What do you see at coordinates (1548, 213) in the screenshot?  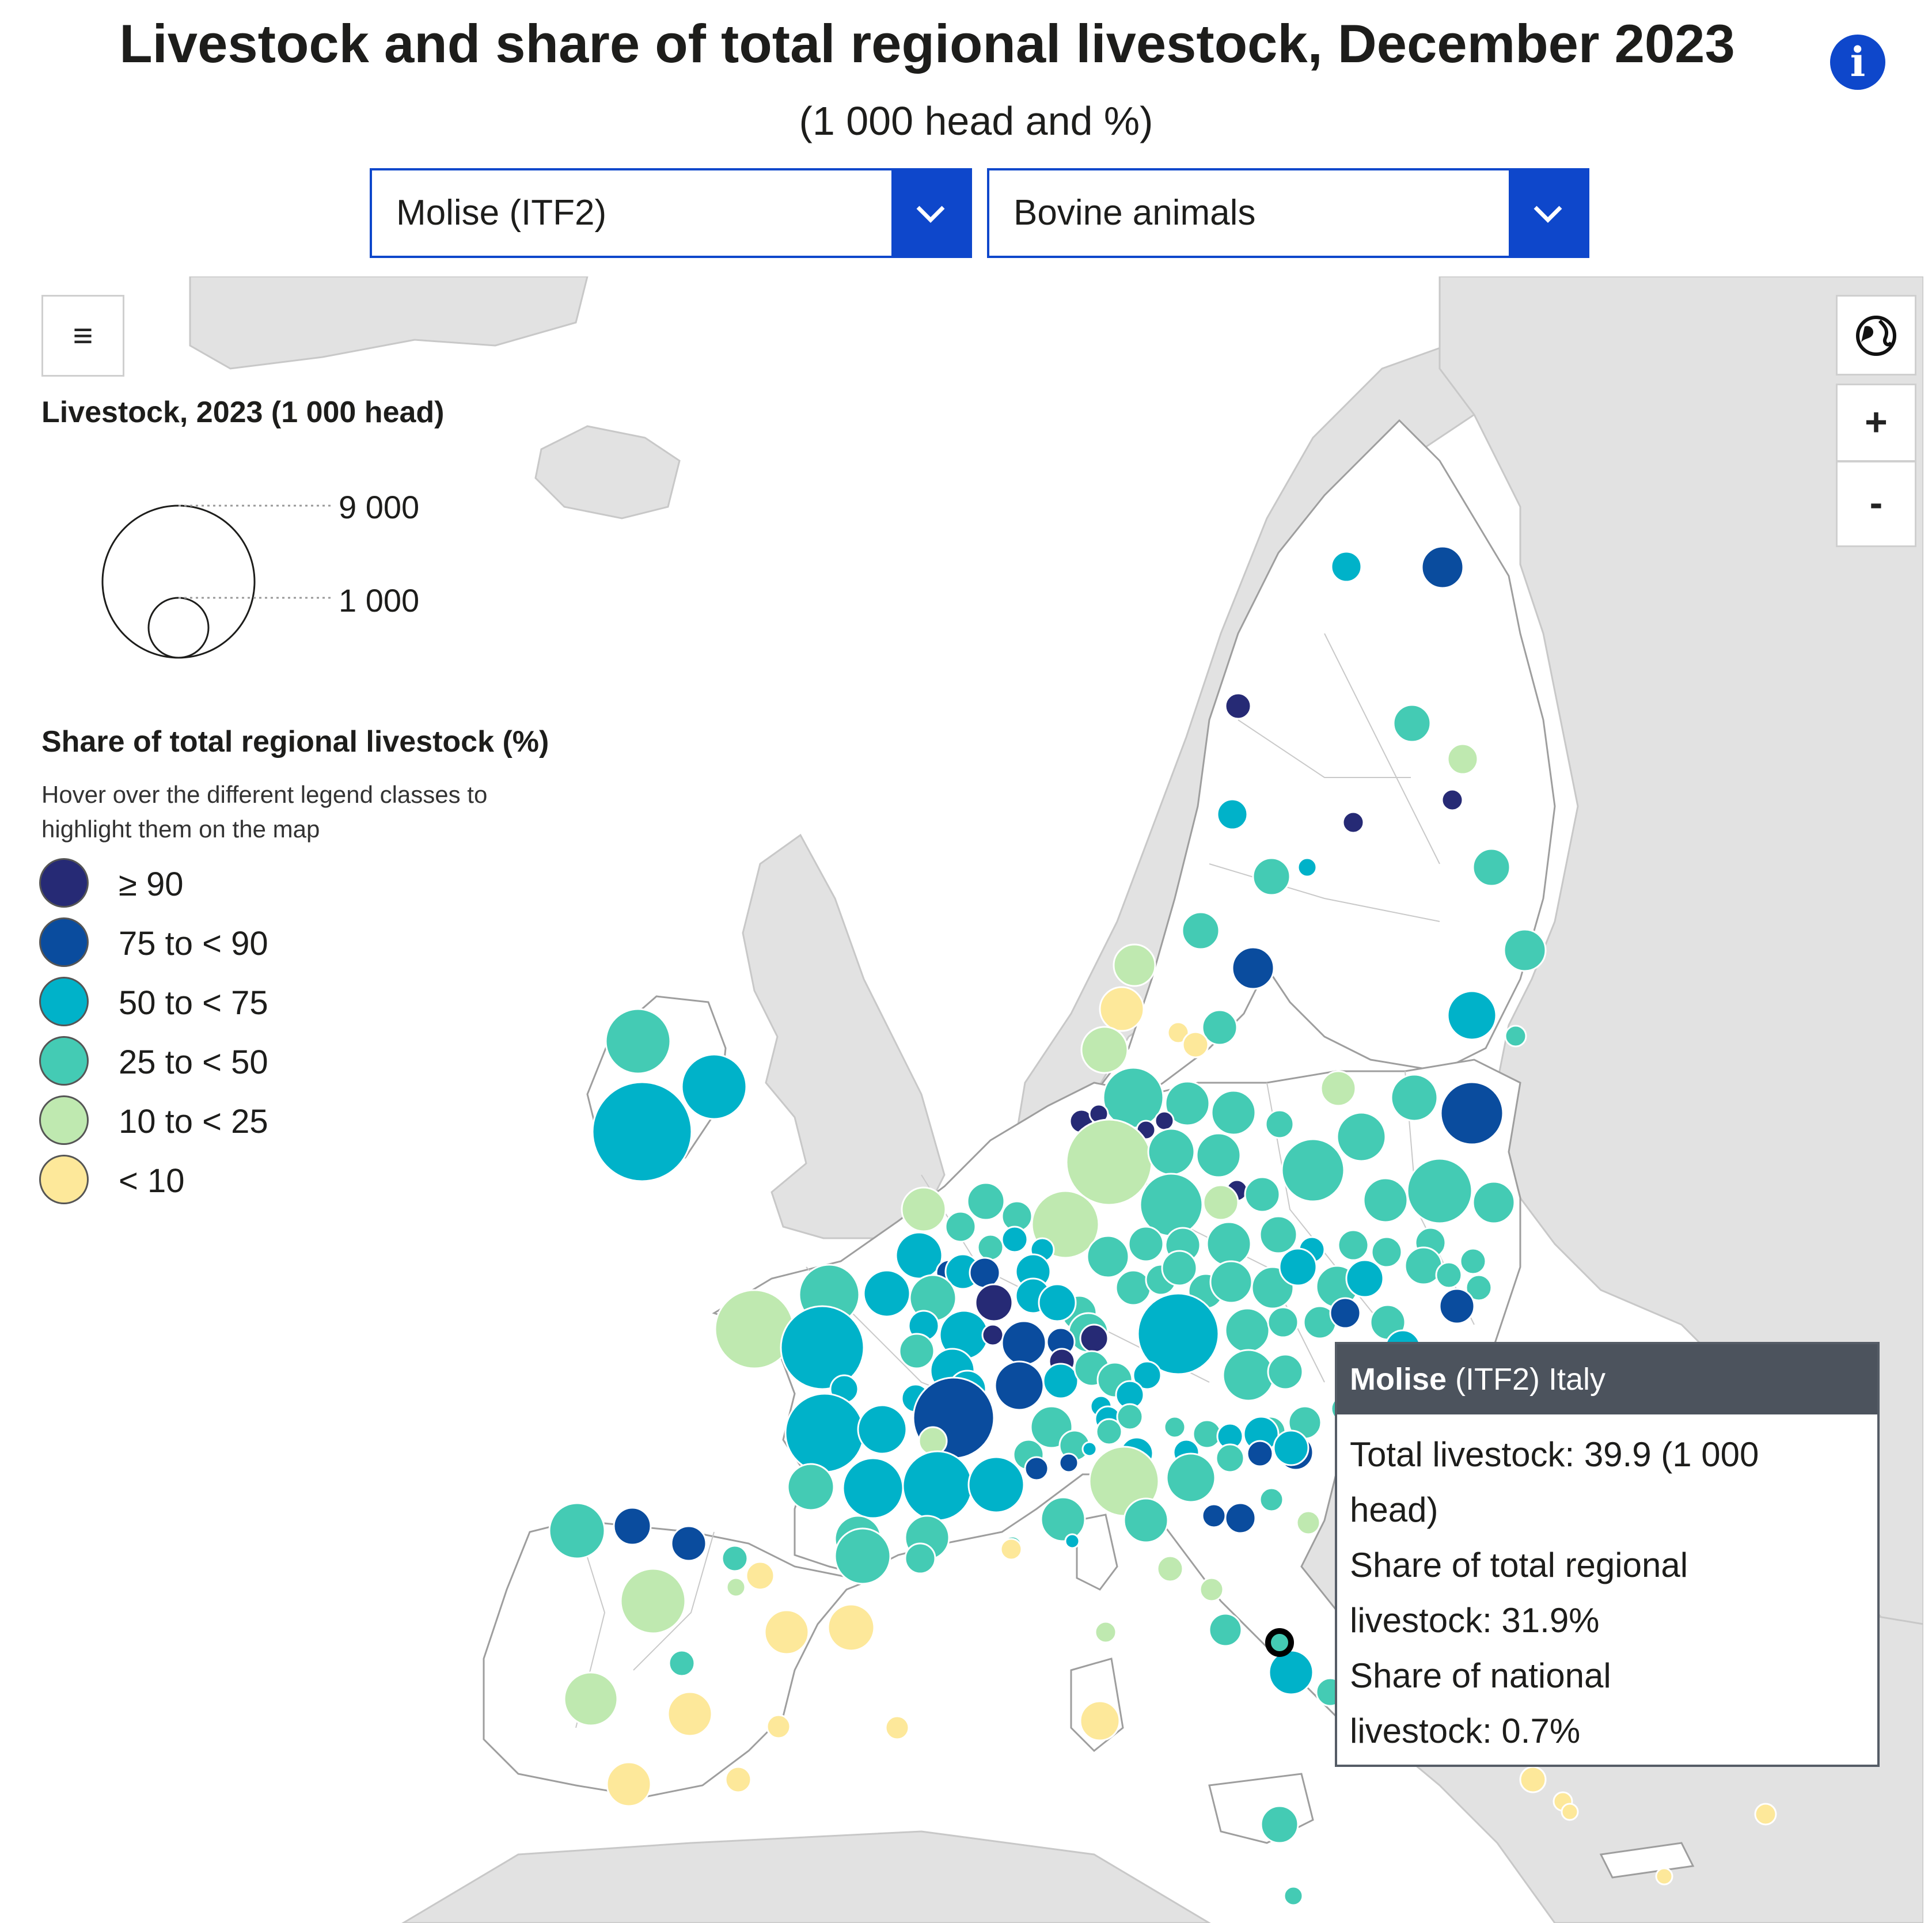 I see `animal-select-button` at bounding box center [1548, 213].